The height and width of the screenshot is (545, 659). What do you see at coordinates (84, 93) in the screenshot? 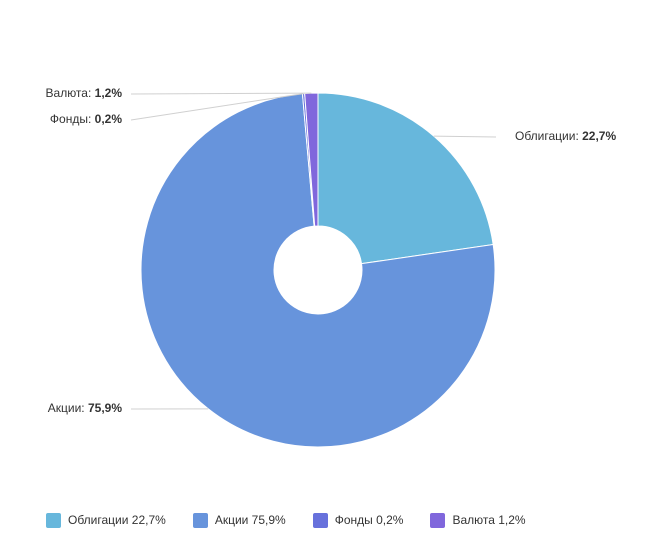
I see `slice-label-4: Валюта: 1,2%` at bounding box center [84, 93].